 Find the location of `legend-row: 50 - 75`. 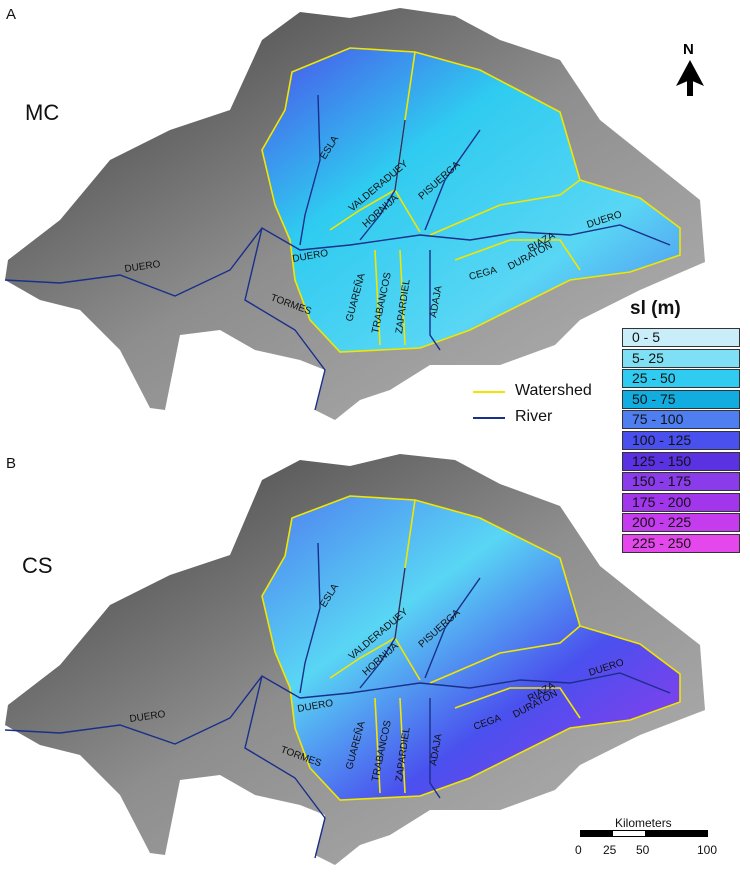

legend-row: 50 - 75 is located at coordinates (682, 398).